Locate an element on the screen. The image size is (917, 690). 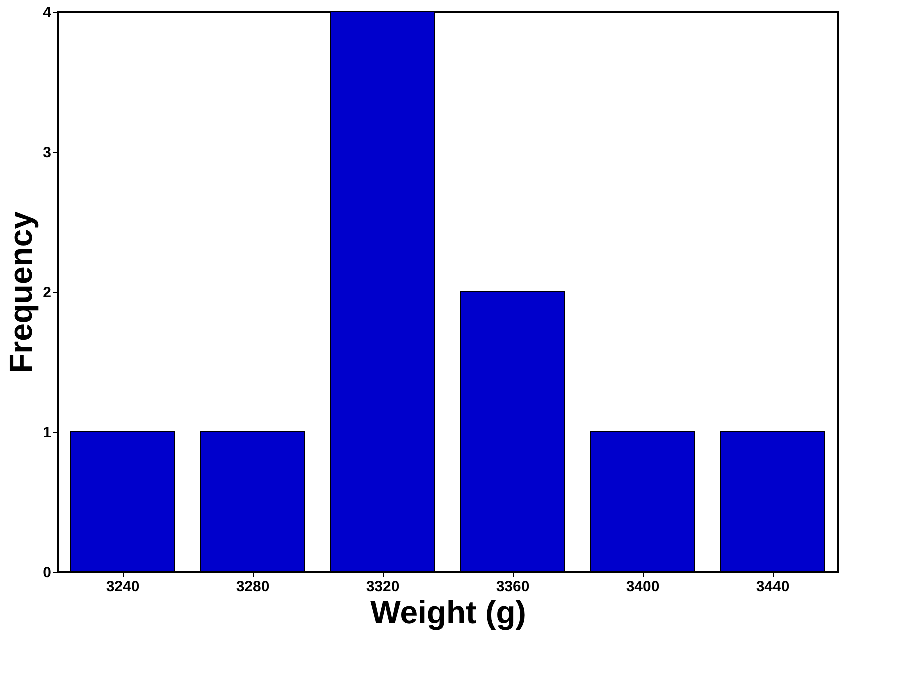
y-tick-label: 0 is located at coordinates (47, 573).